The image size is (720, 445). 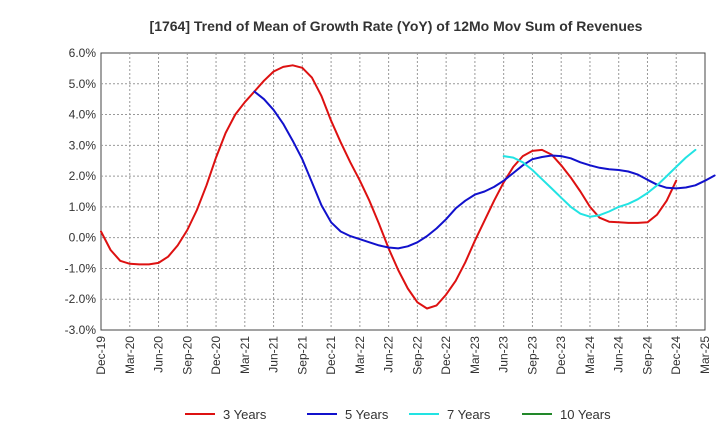 What do you see at coordinates (599, 183) in the screenshot?
I see `series-line-7-years` at bounding box center [599, 183].